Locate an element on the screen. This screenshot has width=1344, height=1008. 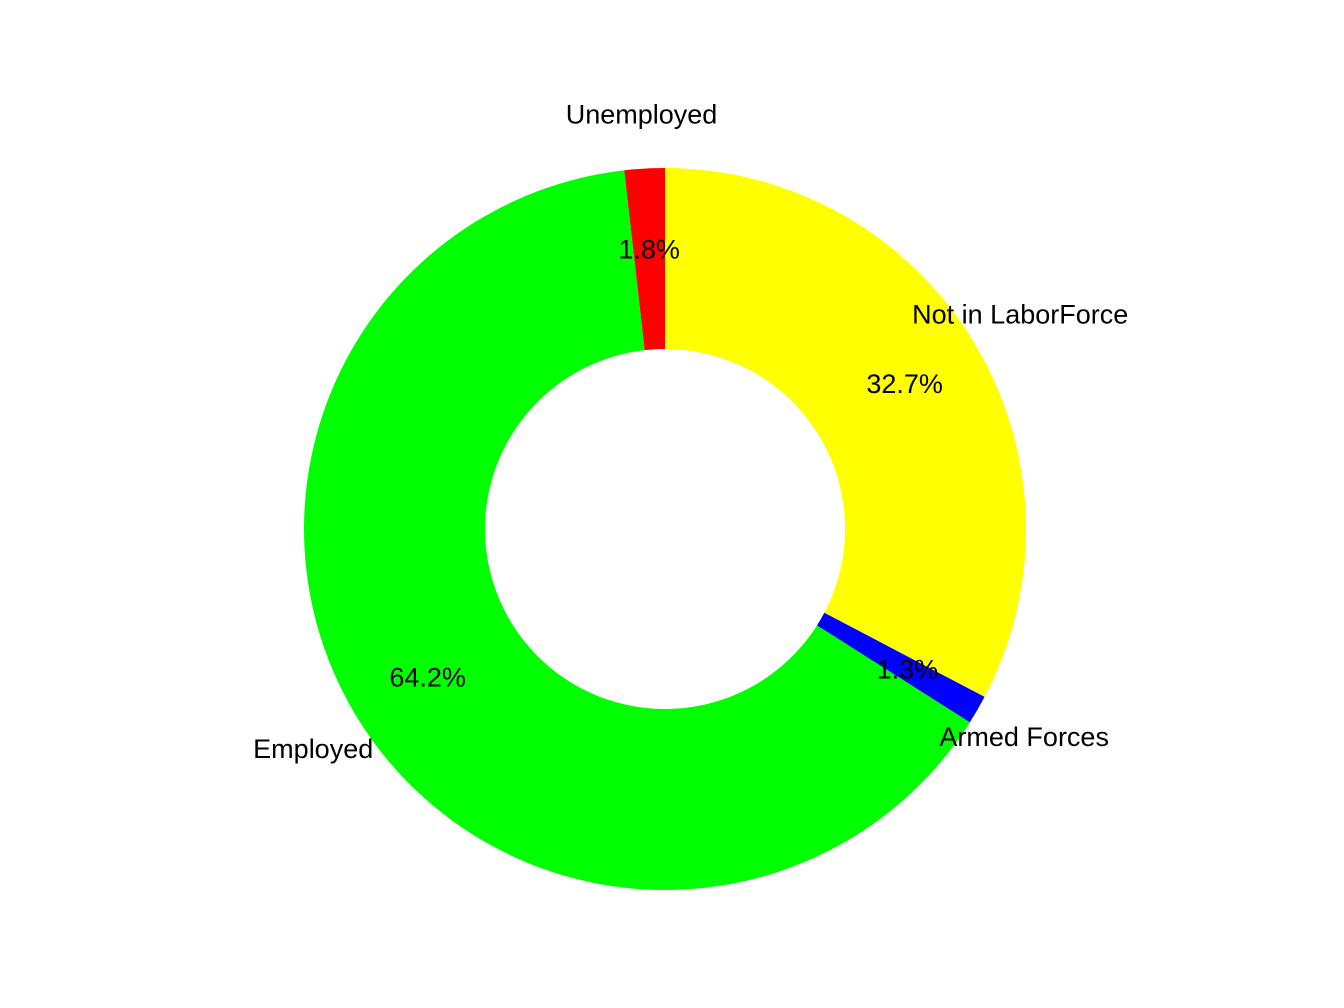
category-label-armed-forces: Armed Forces is located at coordinates (1024, 737).